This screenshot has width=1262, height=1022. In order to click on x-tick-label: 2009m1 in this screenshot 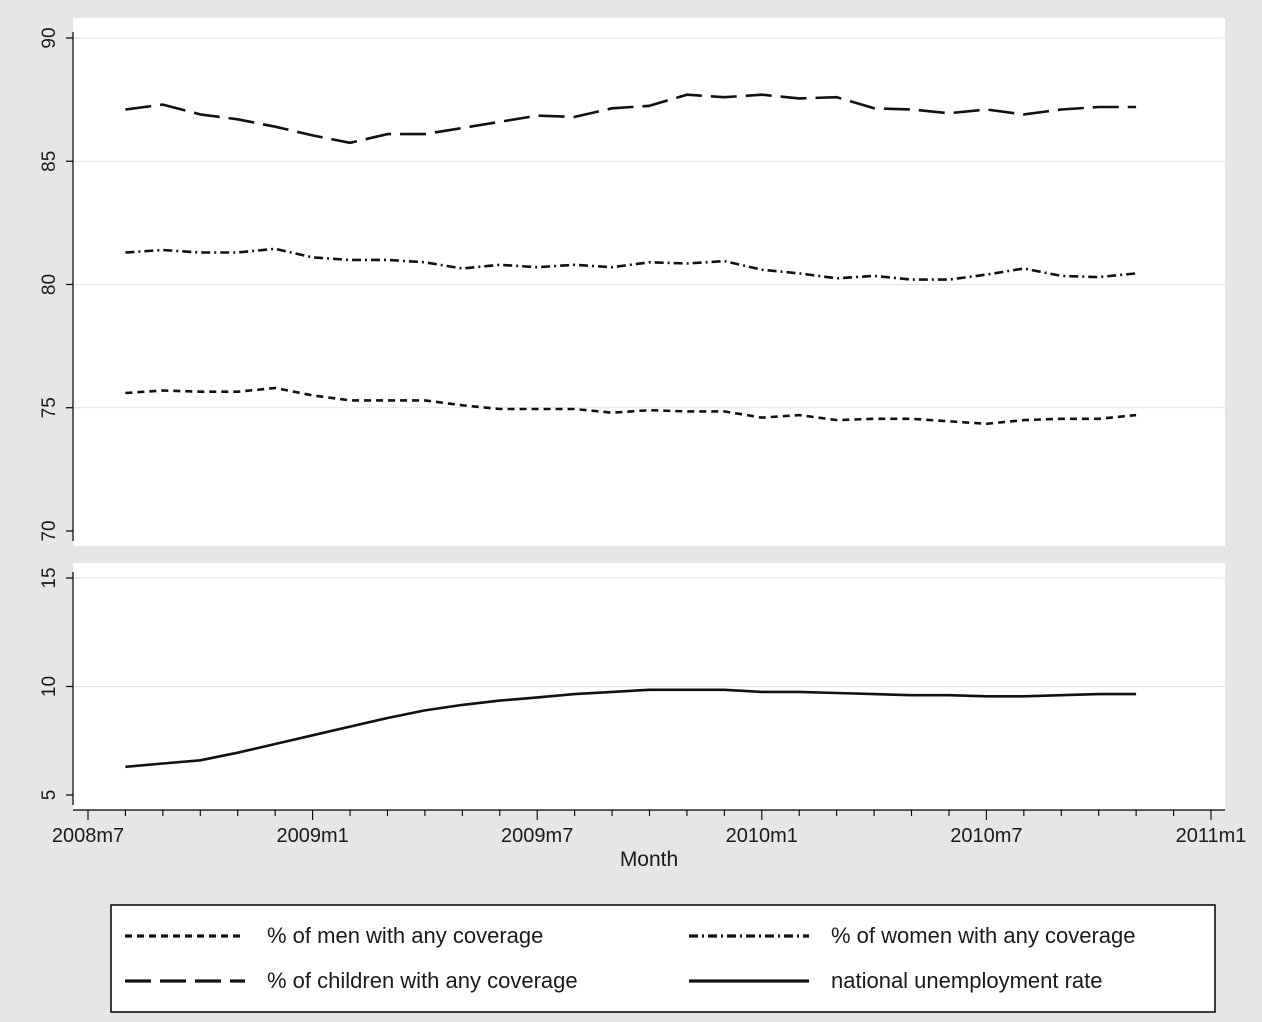, I will do `click(312, 836)`.